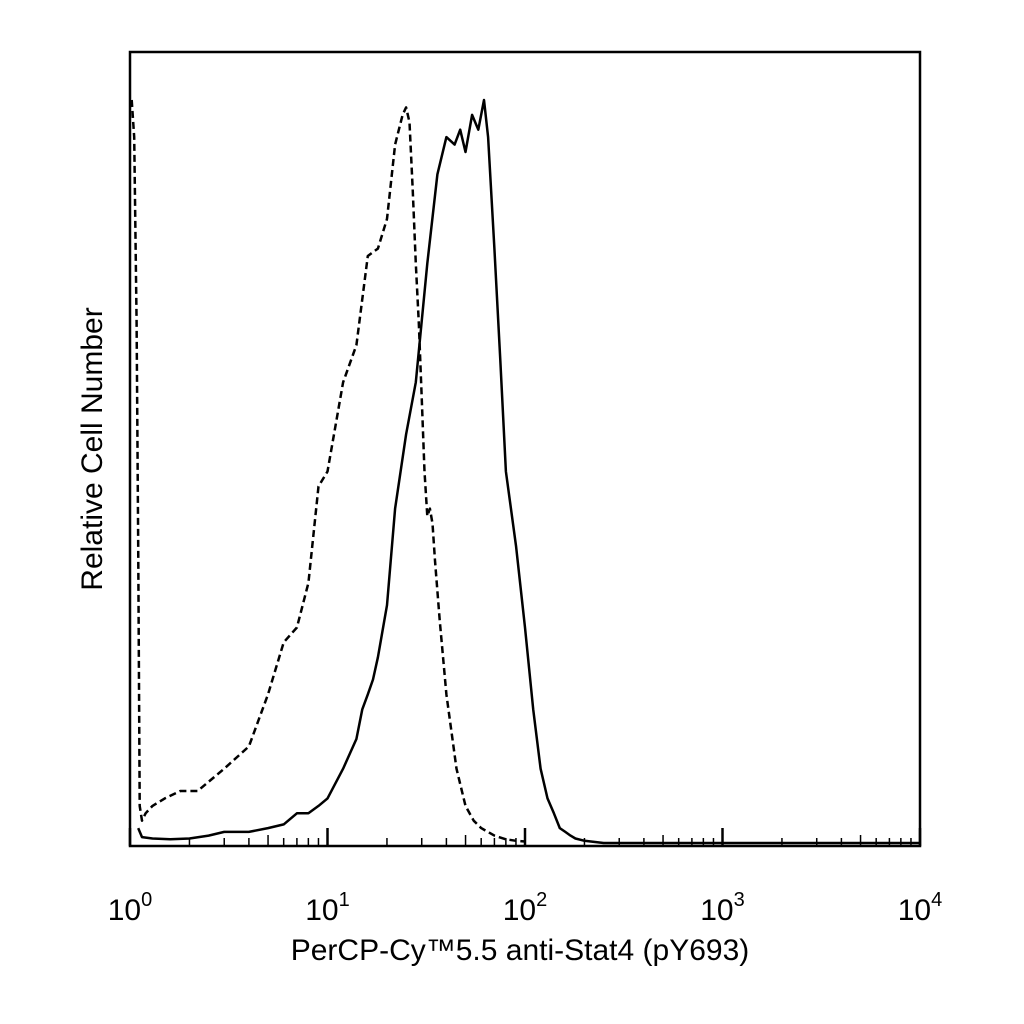 The height and width of the screenshot is (1024, 1024). Describe the element at coordinates (130, 908) in the screenshot. I see `x-tick-label: 10⁰` at that location.